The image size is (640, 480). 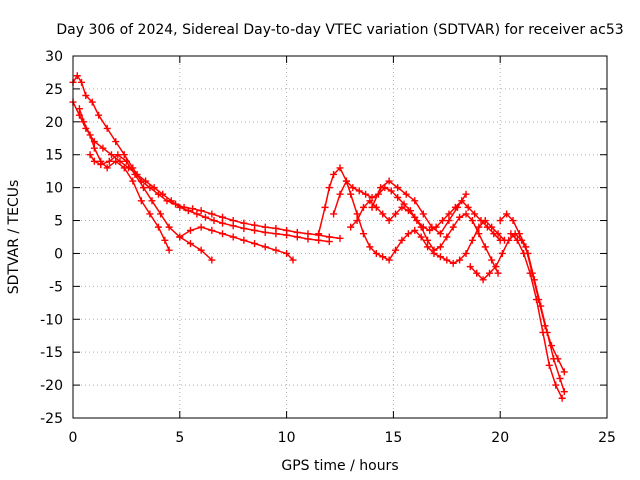 I want to click on y-tick-label: 0, so click(x=58, y=254).